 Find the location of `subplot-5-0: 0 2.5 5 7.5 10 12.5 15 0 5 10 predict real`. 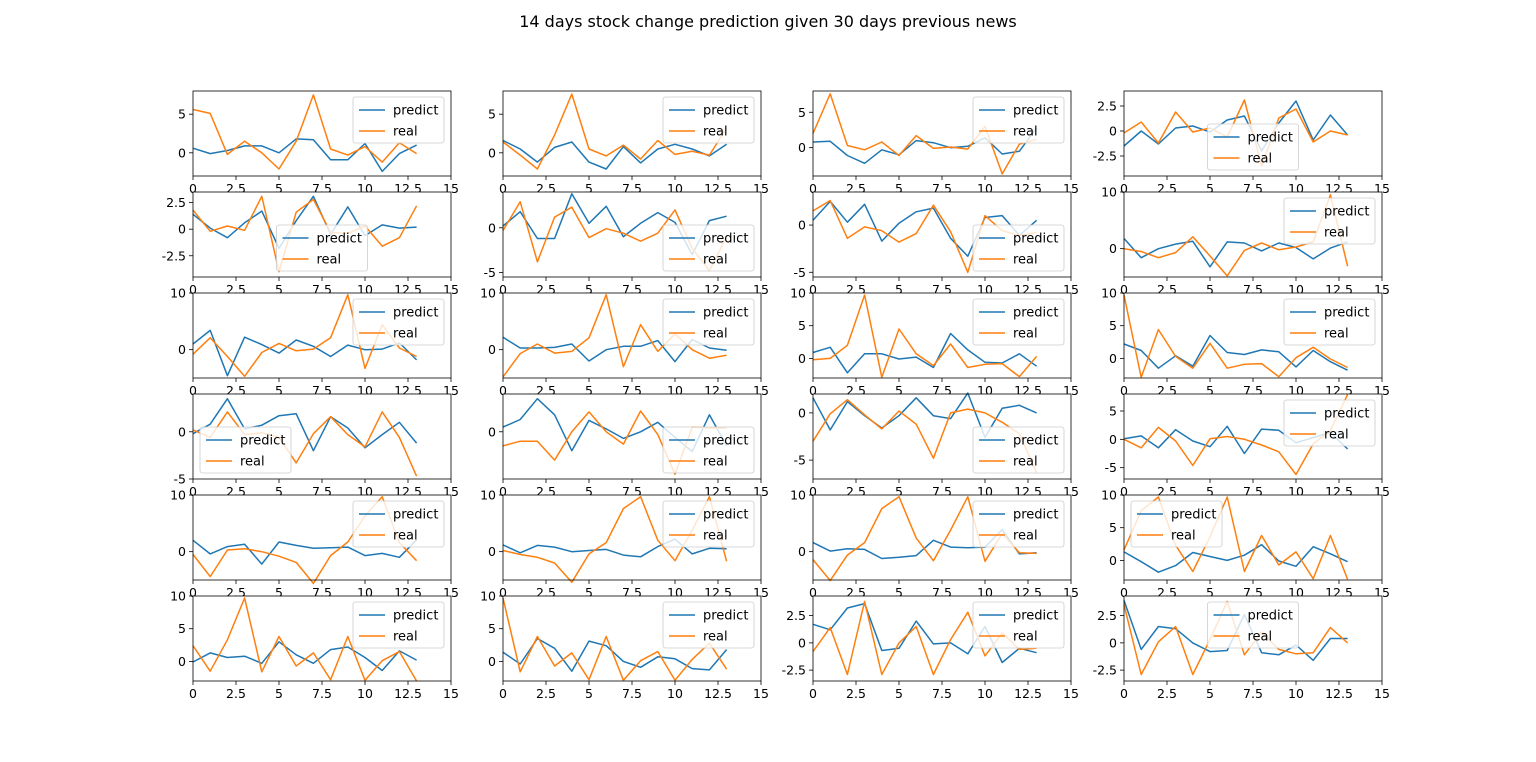

subplot-5-0: 0 2.5 5 7.5 10 12.5 15 0 5 10 predict real is located at coordinates (314, 645).